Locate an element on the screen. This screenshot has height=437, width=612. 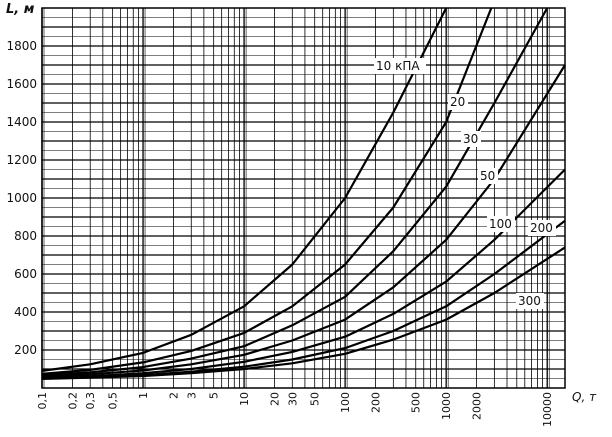
series-label: 30 is located at coordinates (470, 139).